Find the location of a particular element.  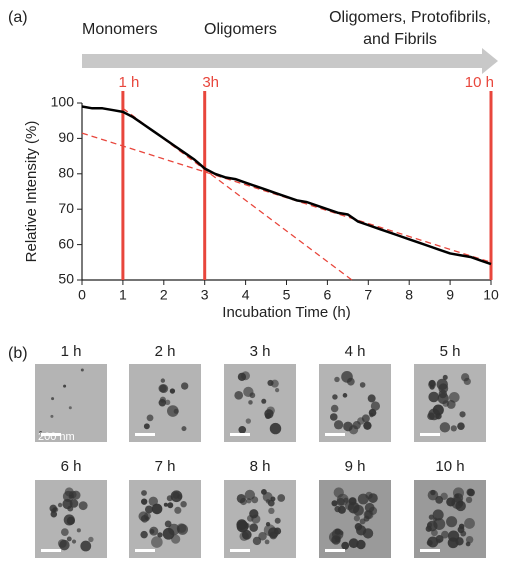

image-label: 10 h is located at coordinates (449, 466).